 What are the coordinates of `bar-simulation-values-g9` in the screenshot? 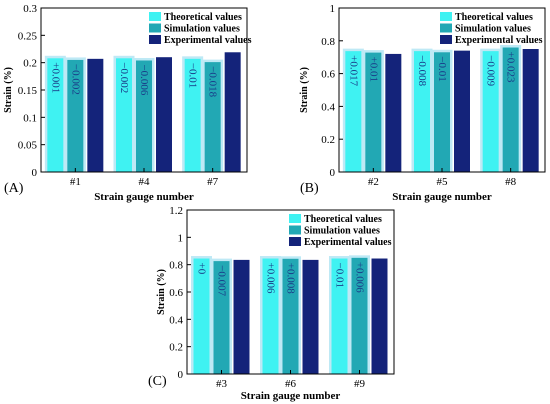 It's located at (359, 315).